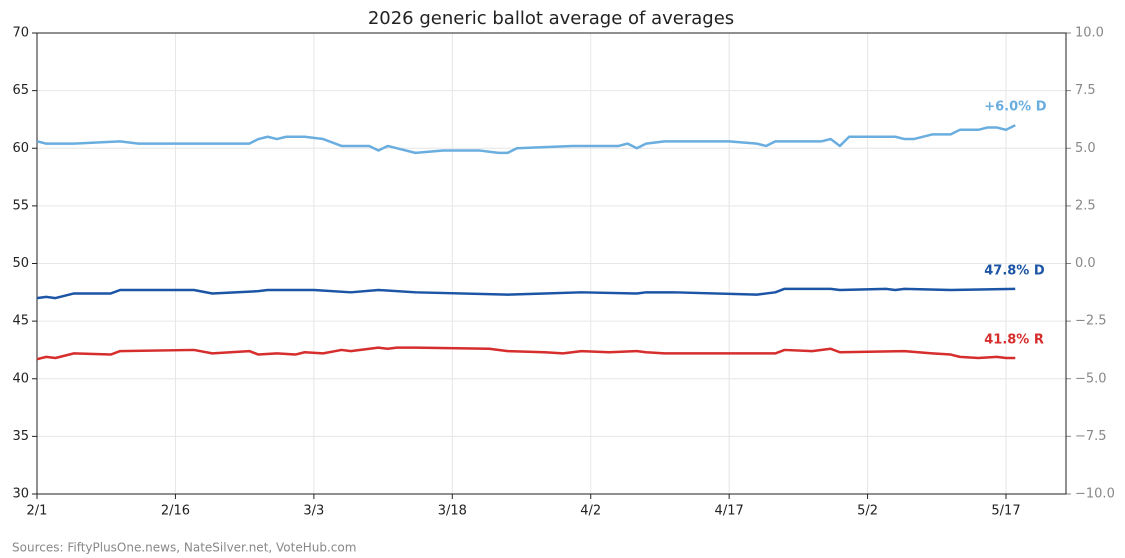  I want to click on y-tick-label: 65, so click(20, 90).